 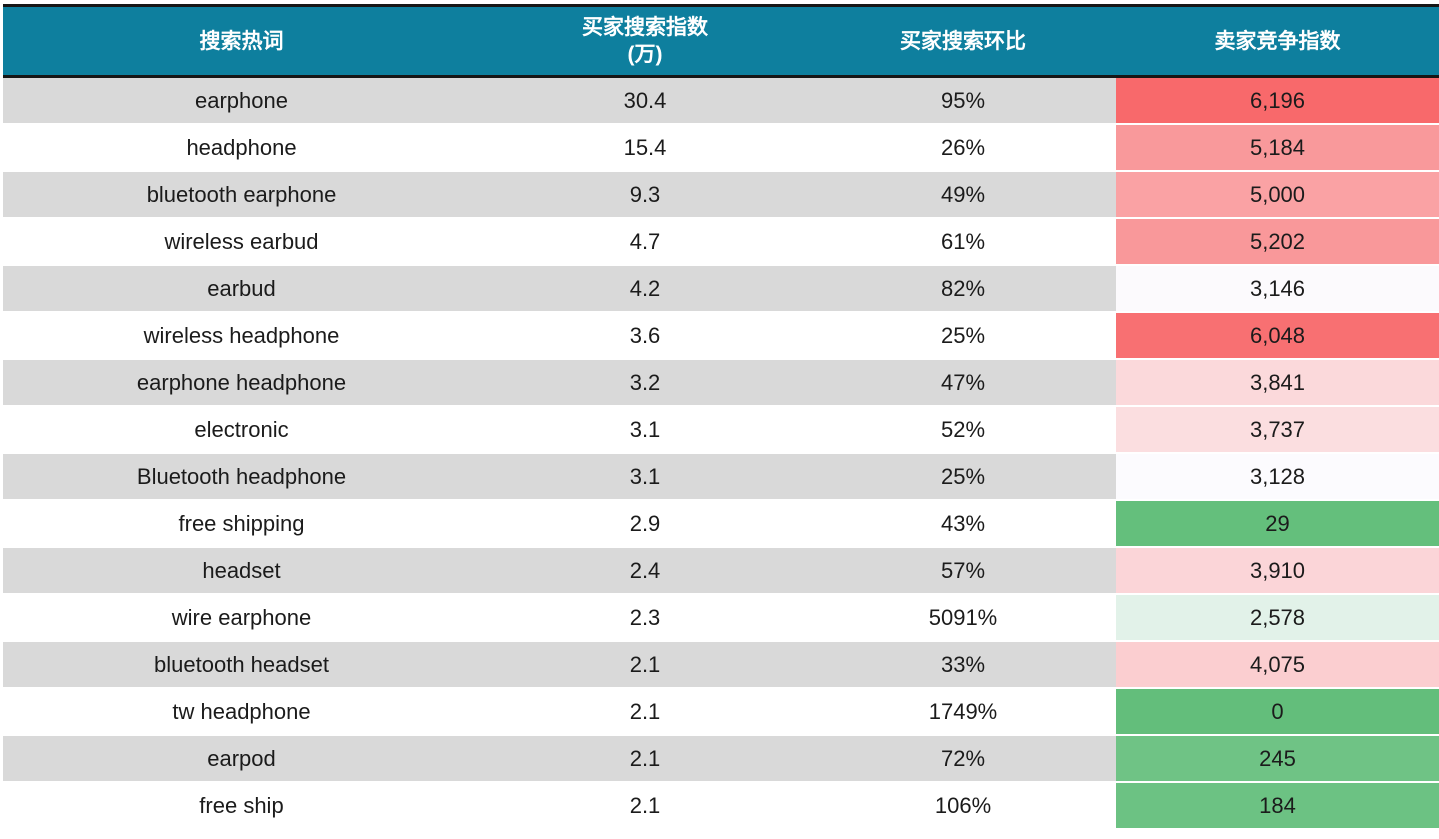 I want to click on search-index-cell: 3.6, so click(x=645, y=336).